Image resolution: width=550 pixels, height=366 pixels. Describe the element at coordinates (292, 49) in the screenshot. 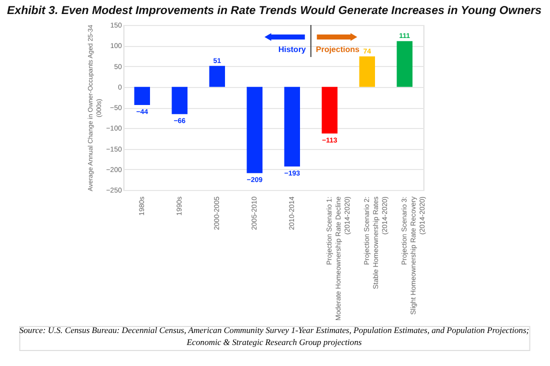

I see `annotation: History` at that location.